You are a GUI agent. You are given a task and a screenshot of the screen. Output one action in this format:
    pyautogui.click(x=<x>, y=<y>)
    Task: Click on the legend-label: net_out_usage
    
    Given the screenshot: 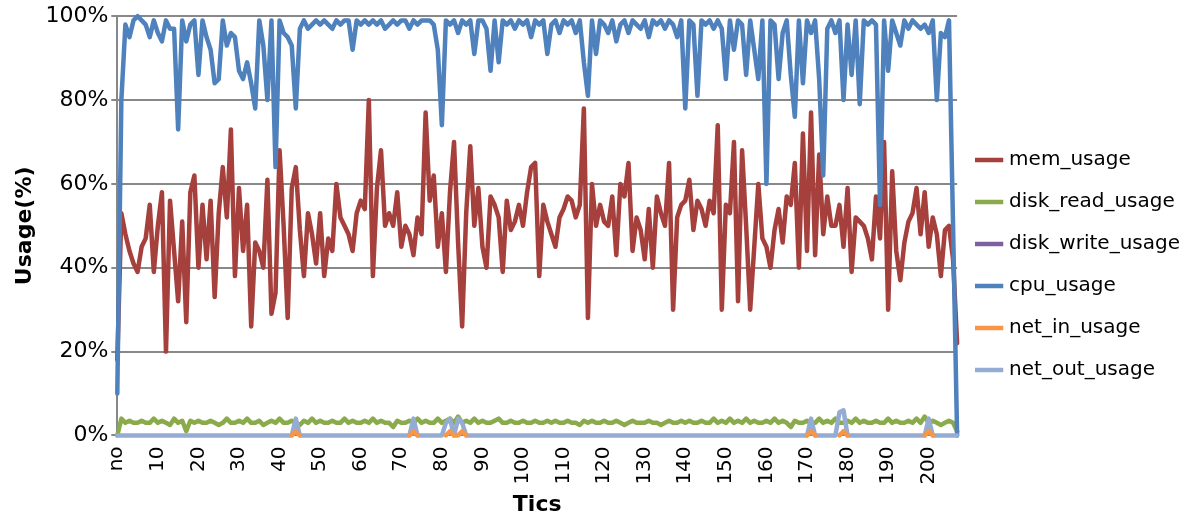 What is the action you would take?
    pyautogui.click(x=1082, y=368)
    